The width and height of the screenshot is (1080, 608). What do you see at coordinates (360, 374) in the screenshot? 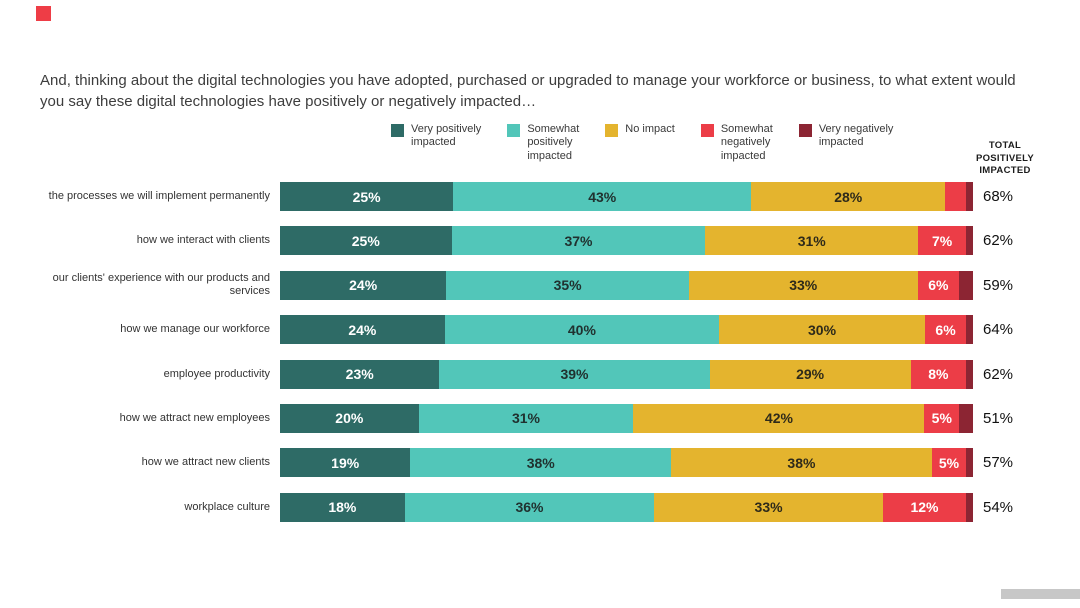
I see `bar-segment-very-positively-impacted: 23%` at bounding box center [360, 374].